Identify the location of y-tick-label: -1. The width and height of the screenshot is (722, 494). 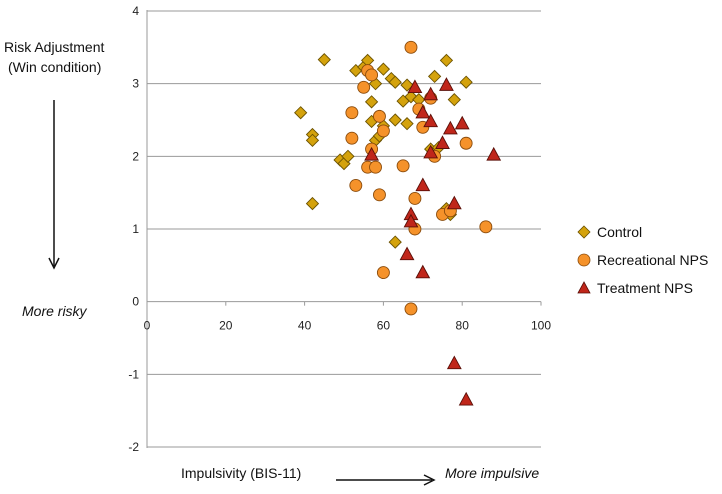
(133, 374).